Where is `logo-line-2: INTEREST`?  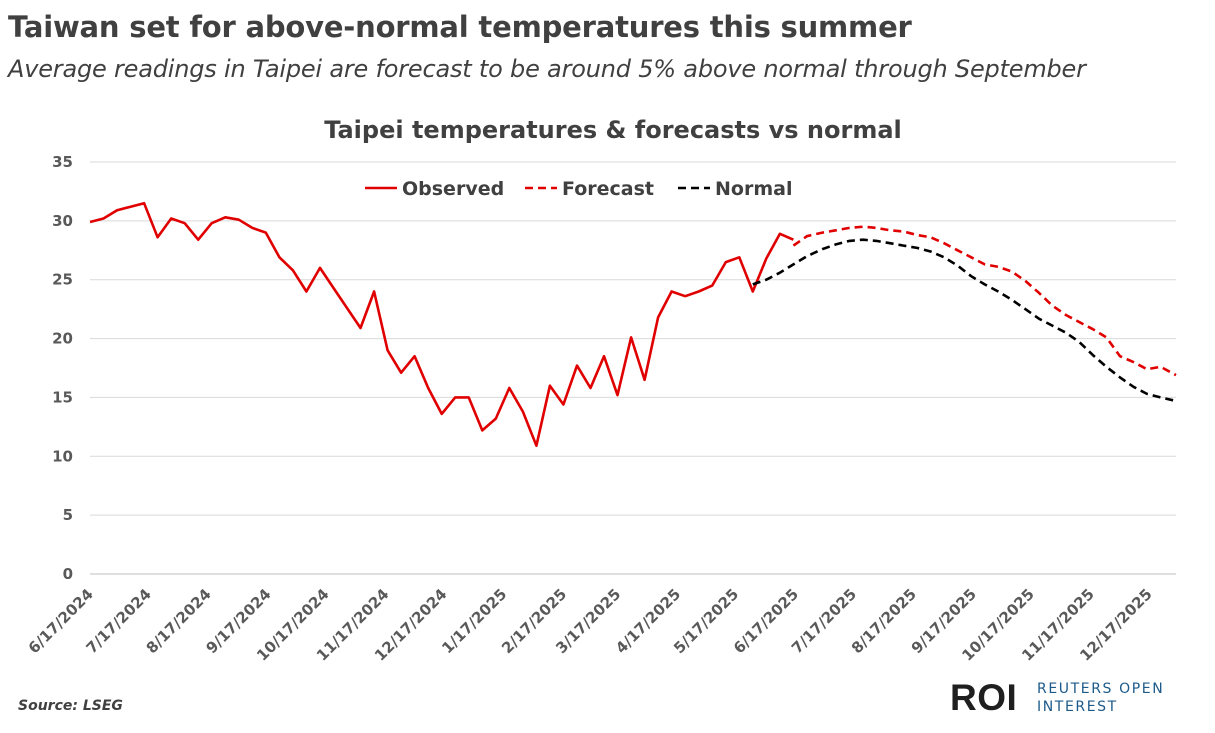
logo-line-2: INTEREST is located at coordinates (1077, 707).